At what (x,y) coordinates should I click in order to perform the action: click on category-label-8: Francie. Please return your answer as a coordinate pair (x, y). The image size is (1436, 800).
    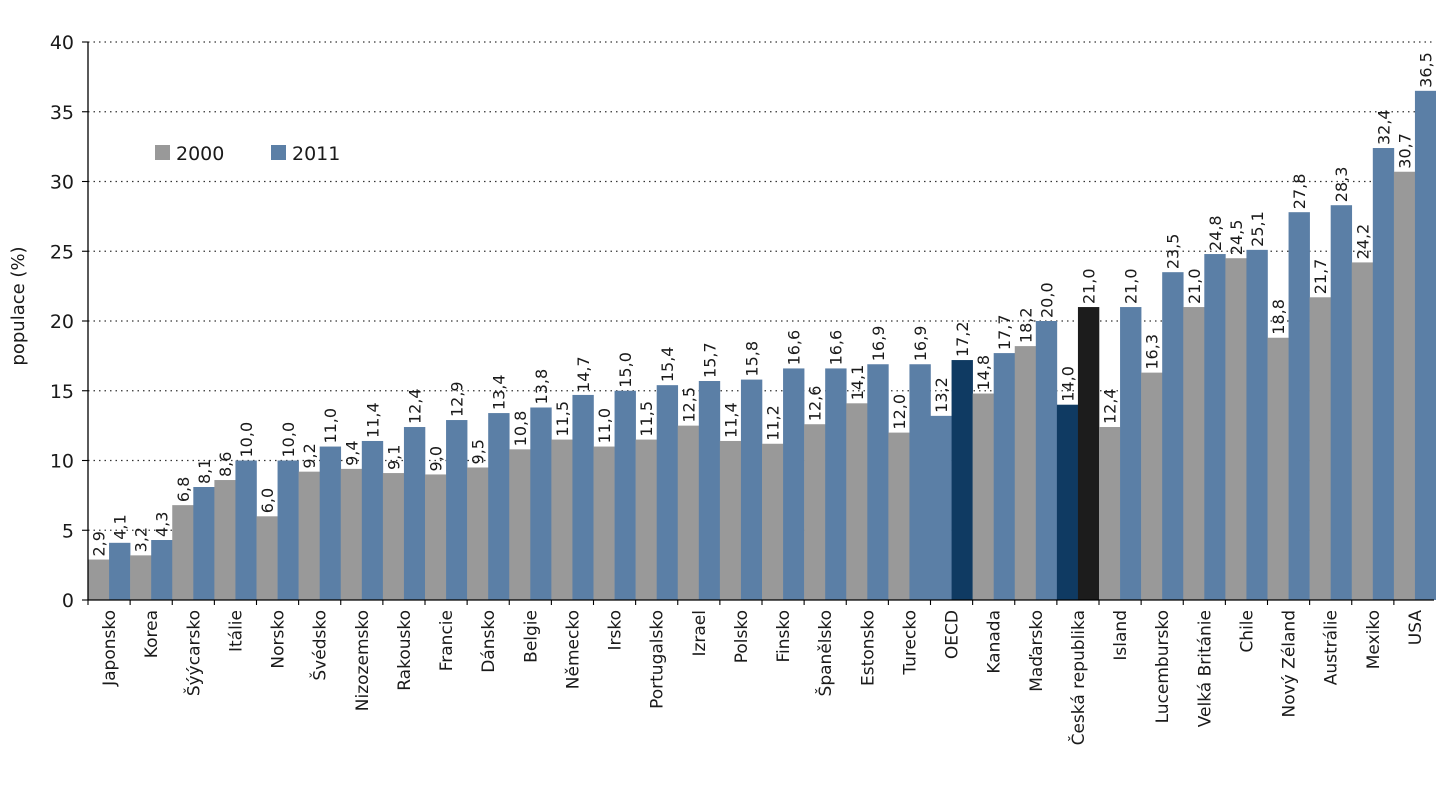
    Looking at the image, I should click on (447, 640).